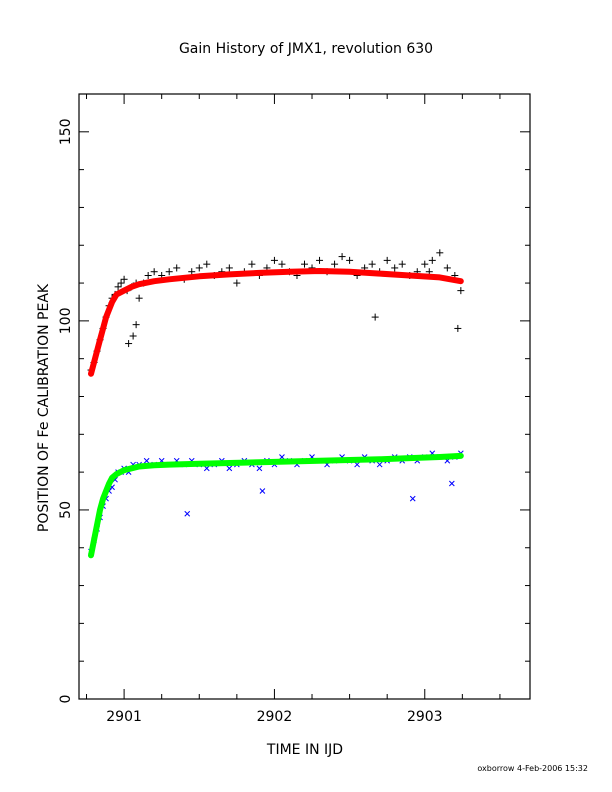 This screenshot has height=792, width=612. Describe the element at coordinates (306, 49) in the screenshot. I see `chart-title: Gain History of JMX1, revolution 630` at that location.